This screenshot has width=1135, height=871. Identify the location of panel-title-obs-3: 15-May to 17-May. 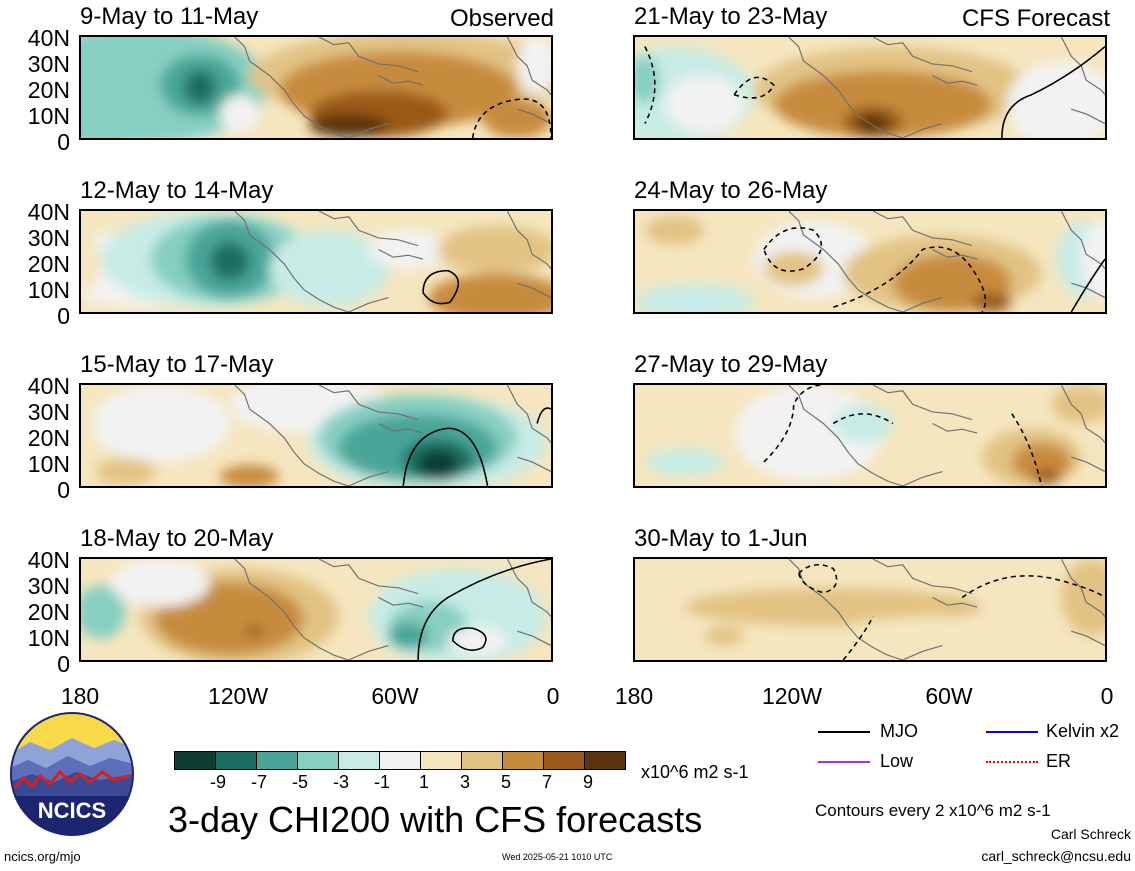
(177, 364).